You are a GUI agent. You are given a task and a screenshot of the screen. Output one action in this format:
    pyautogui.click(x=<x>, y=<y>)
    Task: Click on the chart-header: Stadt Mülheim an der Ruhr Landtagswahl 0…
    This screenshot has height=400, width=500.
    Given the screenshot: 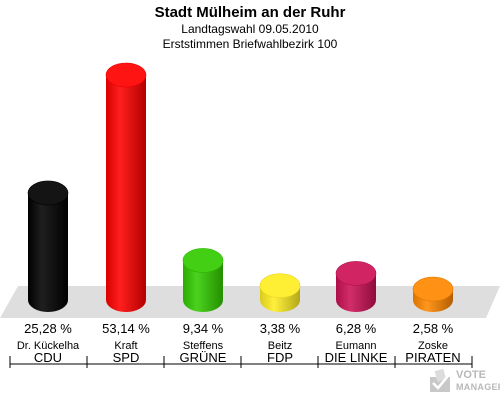 What is the action you would take?
    pyautogui.click(x=250, y=28)
    